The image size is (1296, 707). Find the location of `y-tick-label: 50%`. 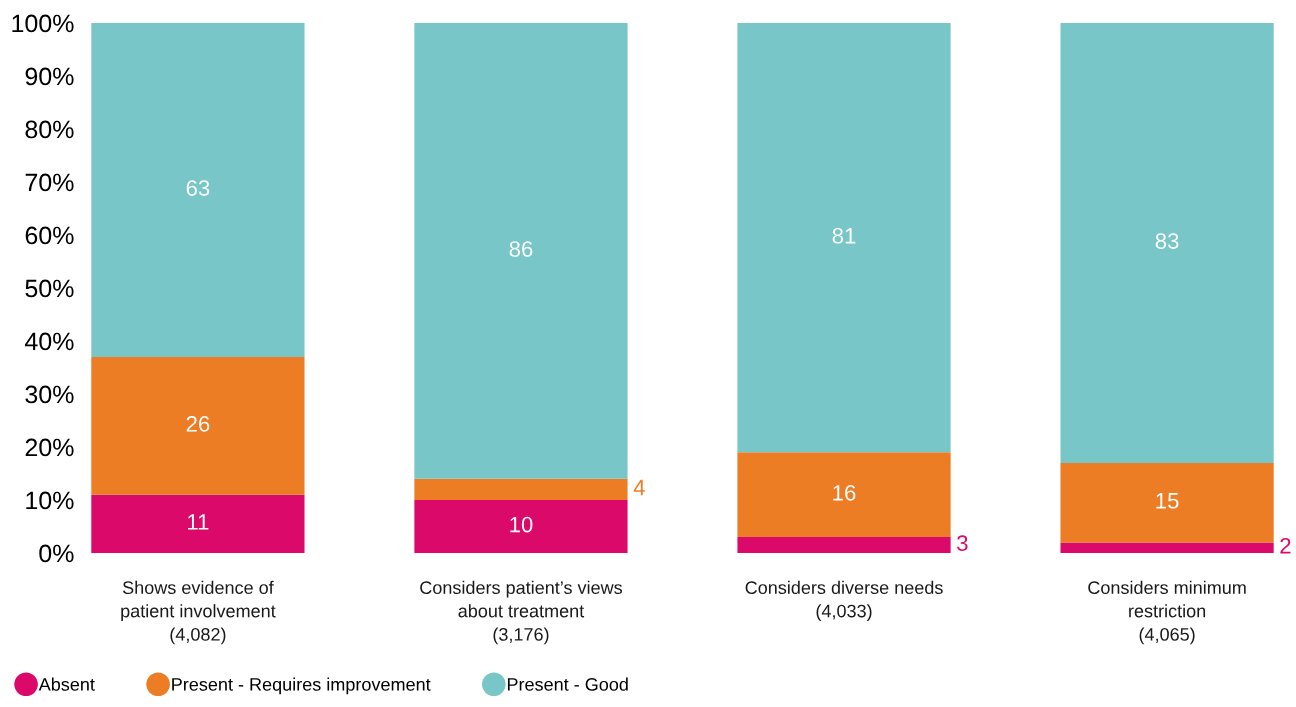

y-tick-label: 50% is located at coordinates (49, 288).